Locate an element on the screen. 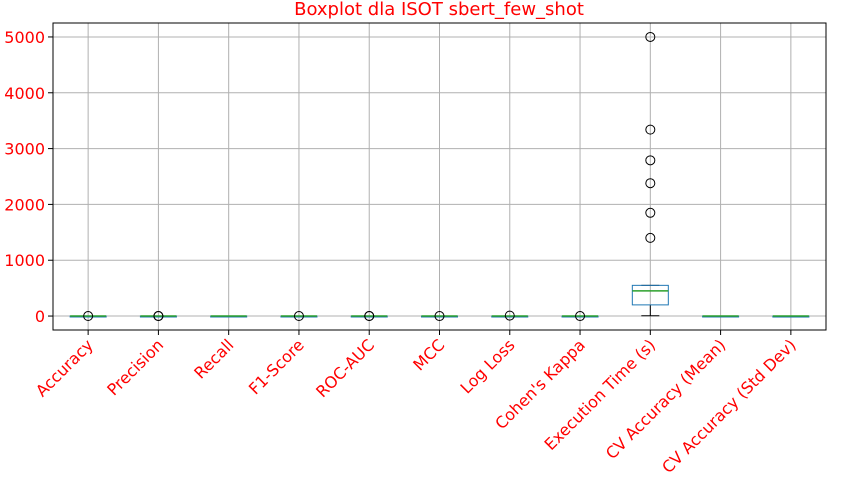  y-tick-label: 1000 is located at coordinates (24, 260).